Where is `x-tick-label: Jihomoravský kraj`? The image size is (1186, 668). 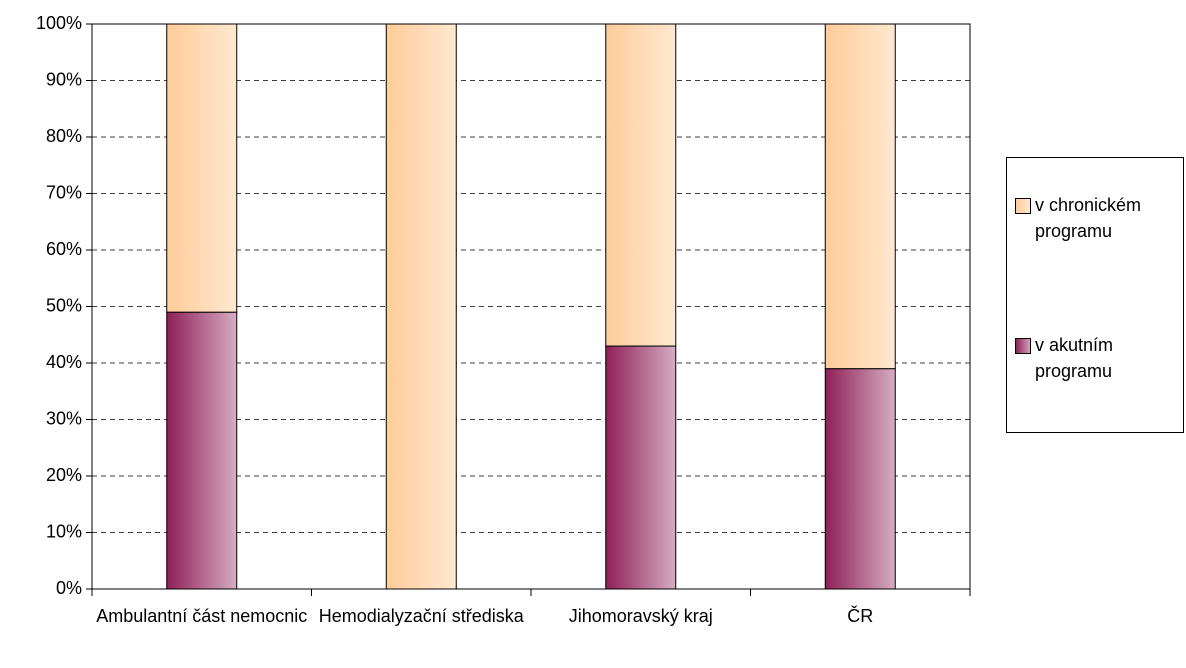
x-tick-label: Jihomoravský kraj is located at coordinates (640, 616).